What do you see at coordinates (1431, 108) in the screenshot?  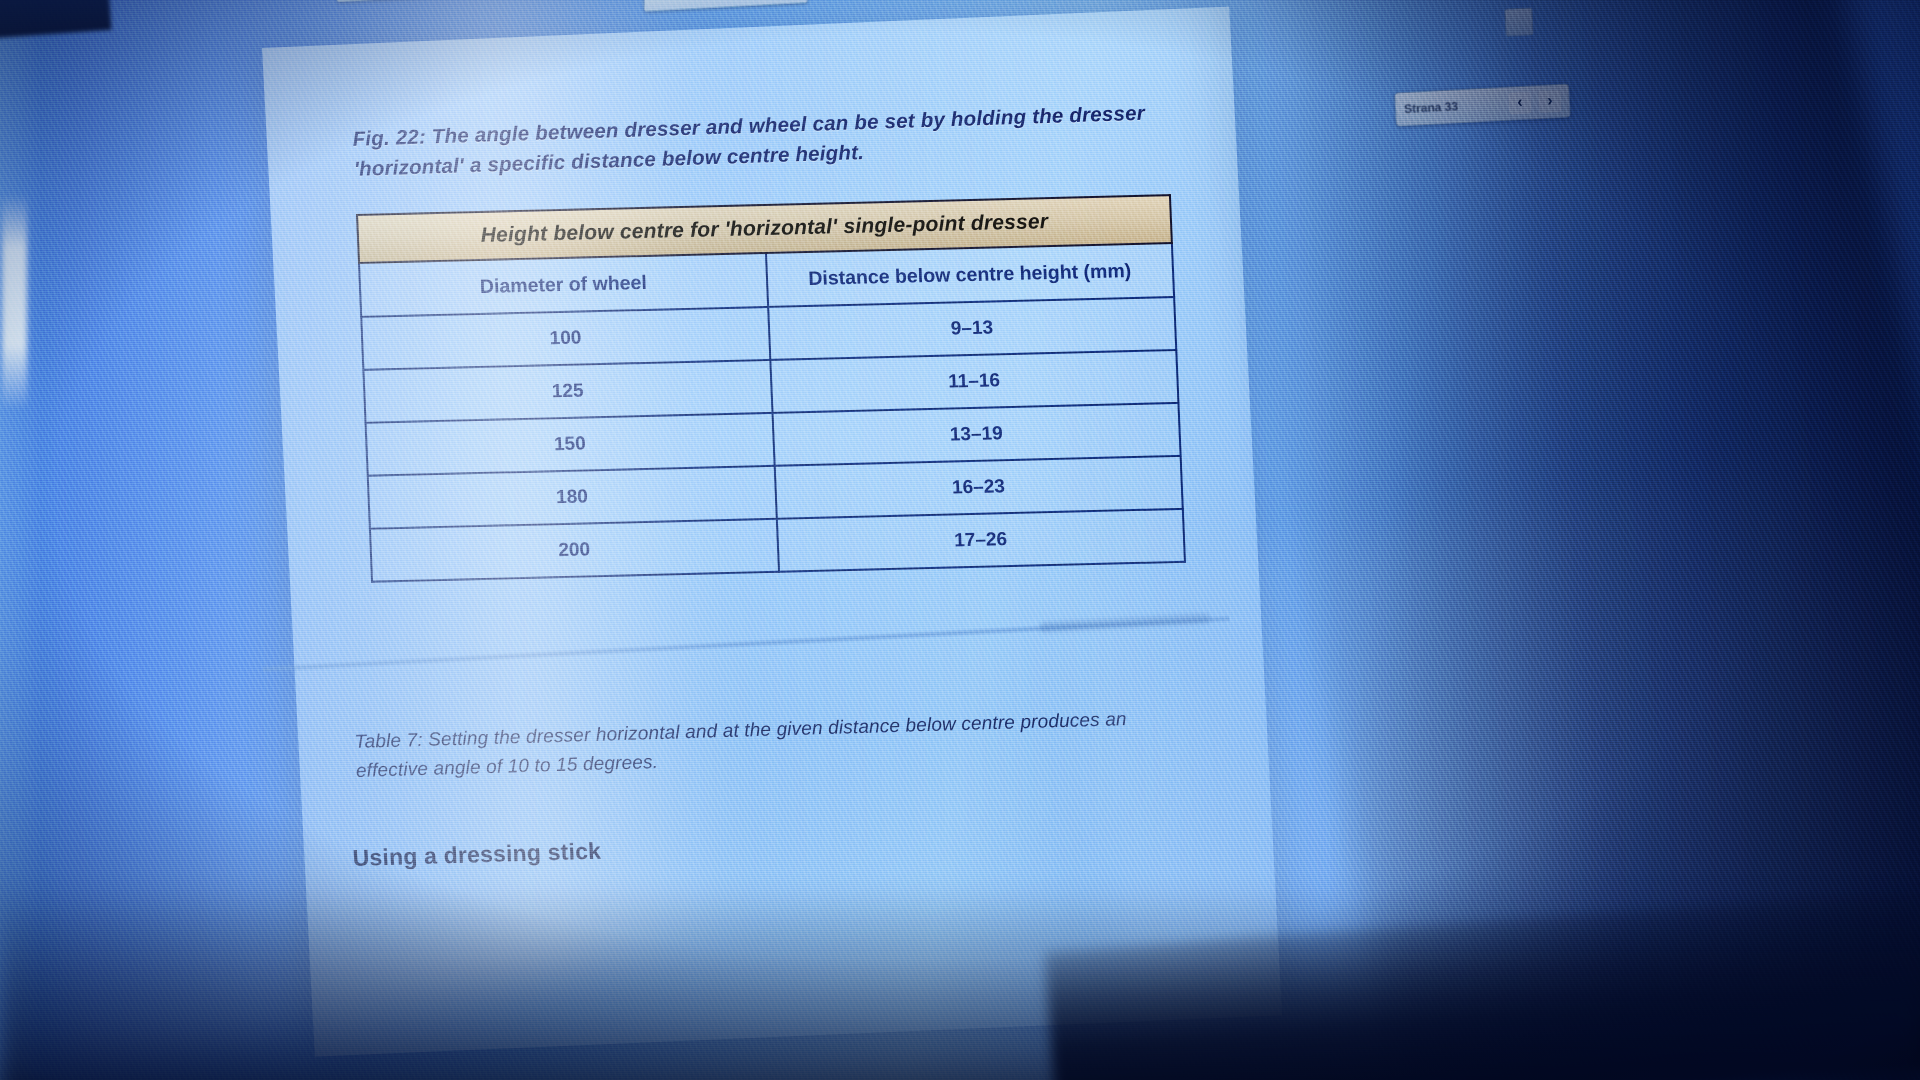 I see `page-indicator: Strana 33` at bounding box center [1431, 108].